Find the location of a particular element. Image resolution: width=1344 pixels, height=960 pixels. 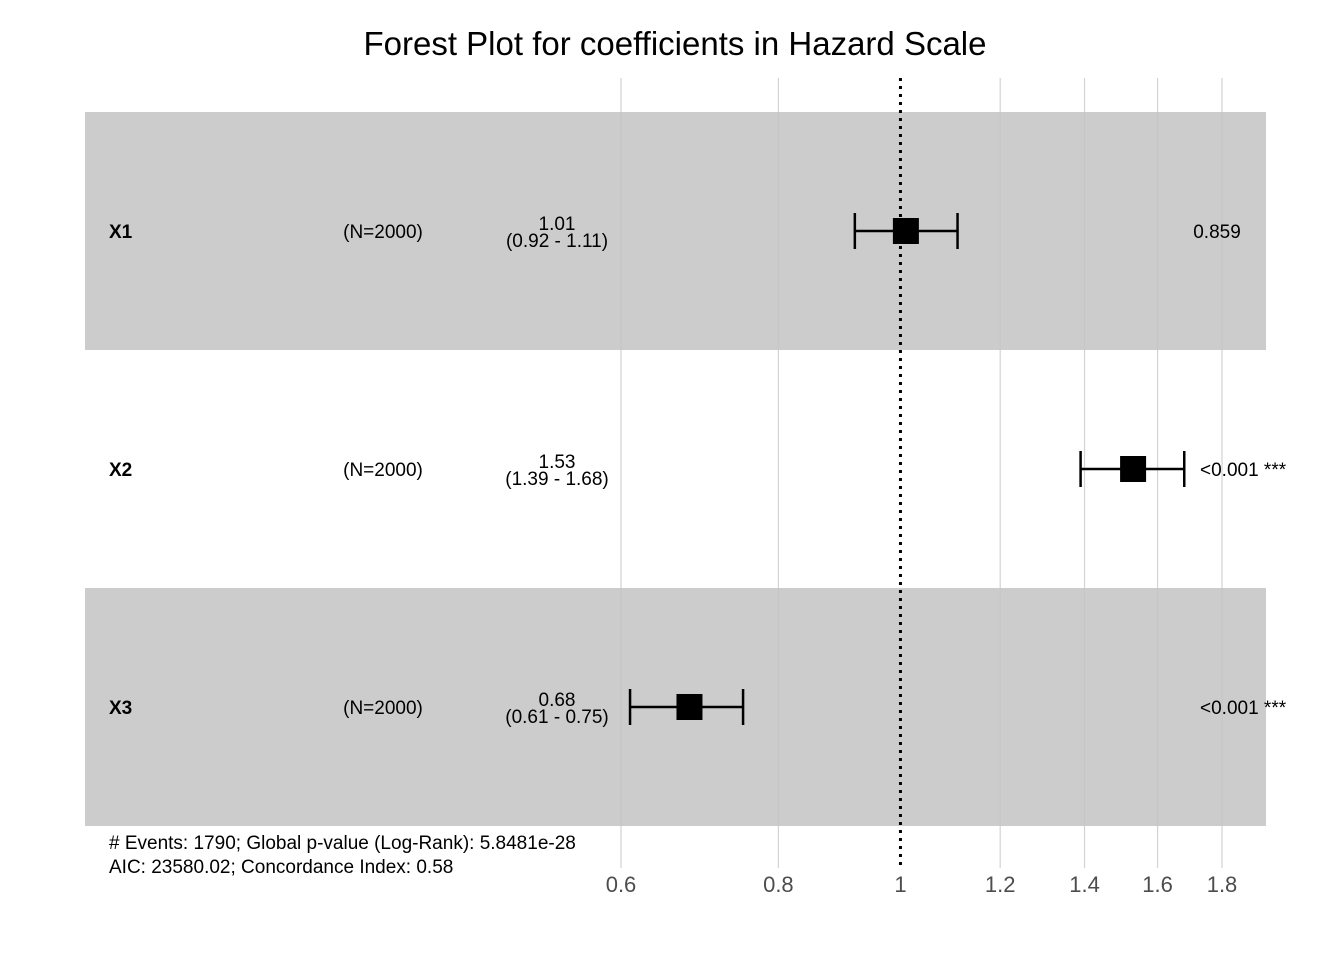

variable-label: X3 is located at coordinates (120, 708).